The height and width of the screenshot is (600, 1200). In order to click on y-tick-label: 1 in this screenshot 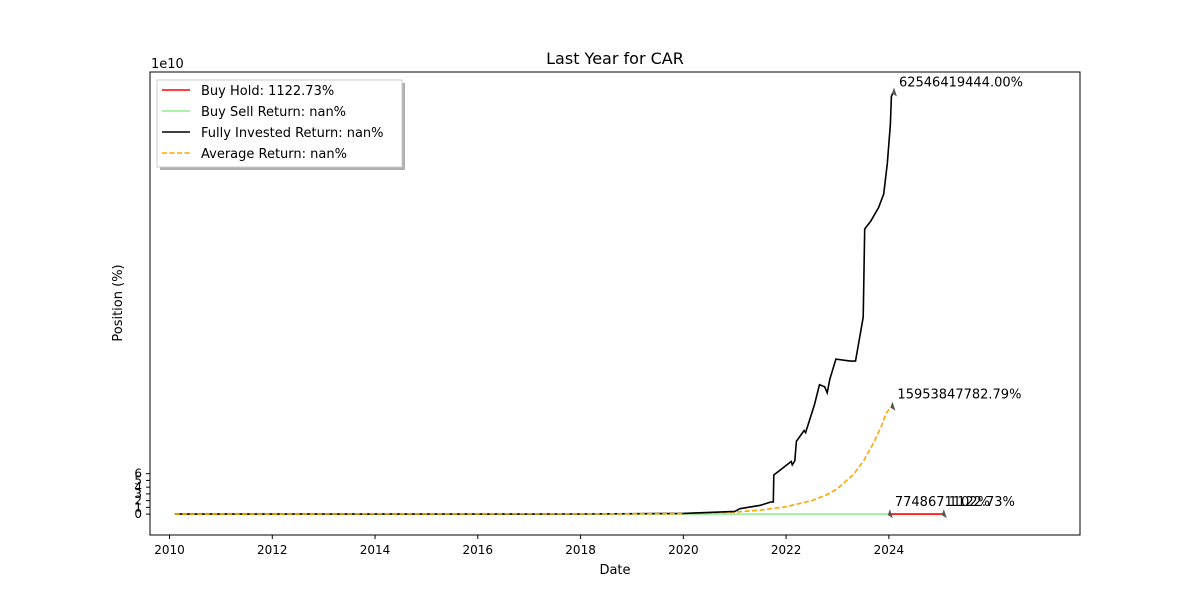, I will do `click(138, 507)`.